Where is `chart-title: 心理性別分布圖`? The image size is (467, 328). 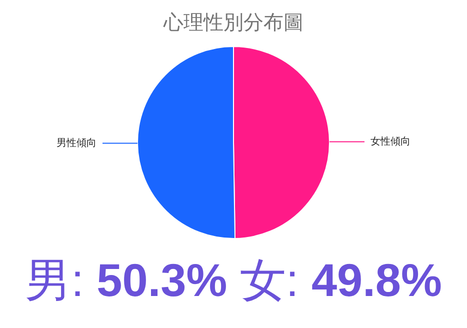
chart-title: 心理性別分布圖 is located at coordinates (233, 22).